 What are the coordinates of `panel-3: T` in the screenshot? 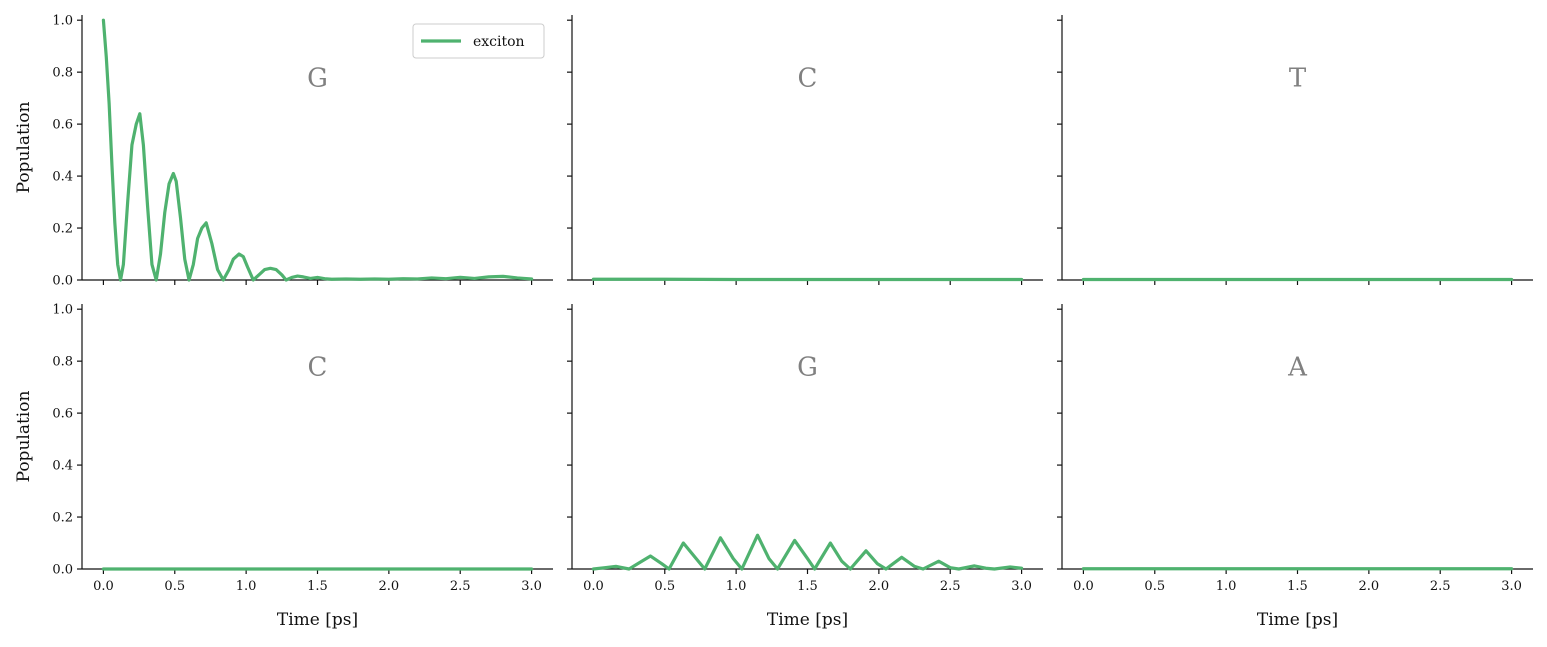 It's located at (1295, 150).